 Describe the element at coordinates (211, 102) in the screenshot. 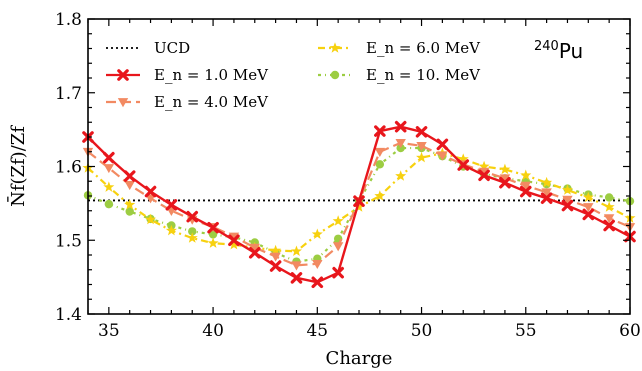

I see `legend-label: E_n = 4.0 MeV` at that location.